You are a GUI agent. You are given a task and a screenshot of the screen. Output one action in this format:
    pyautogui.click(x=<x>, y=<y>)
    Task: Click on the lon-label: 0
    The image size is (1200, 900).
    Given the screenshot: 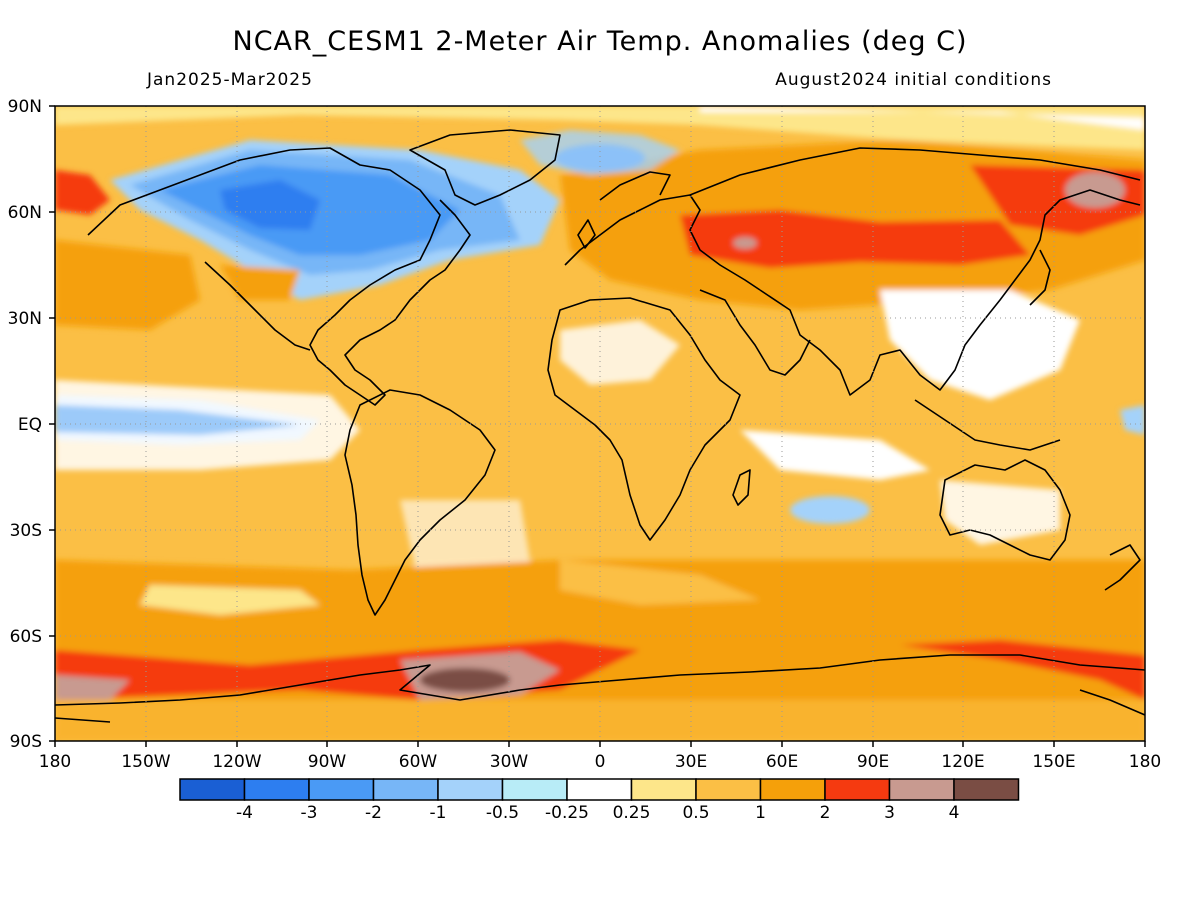 What is the action you would take?
    pyautogui.click(x=600, y=762)
    